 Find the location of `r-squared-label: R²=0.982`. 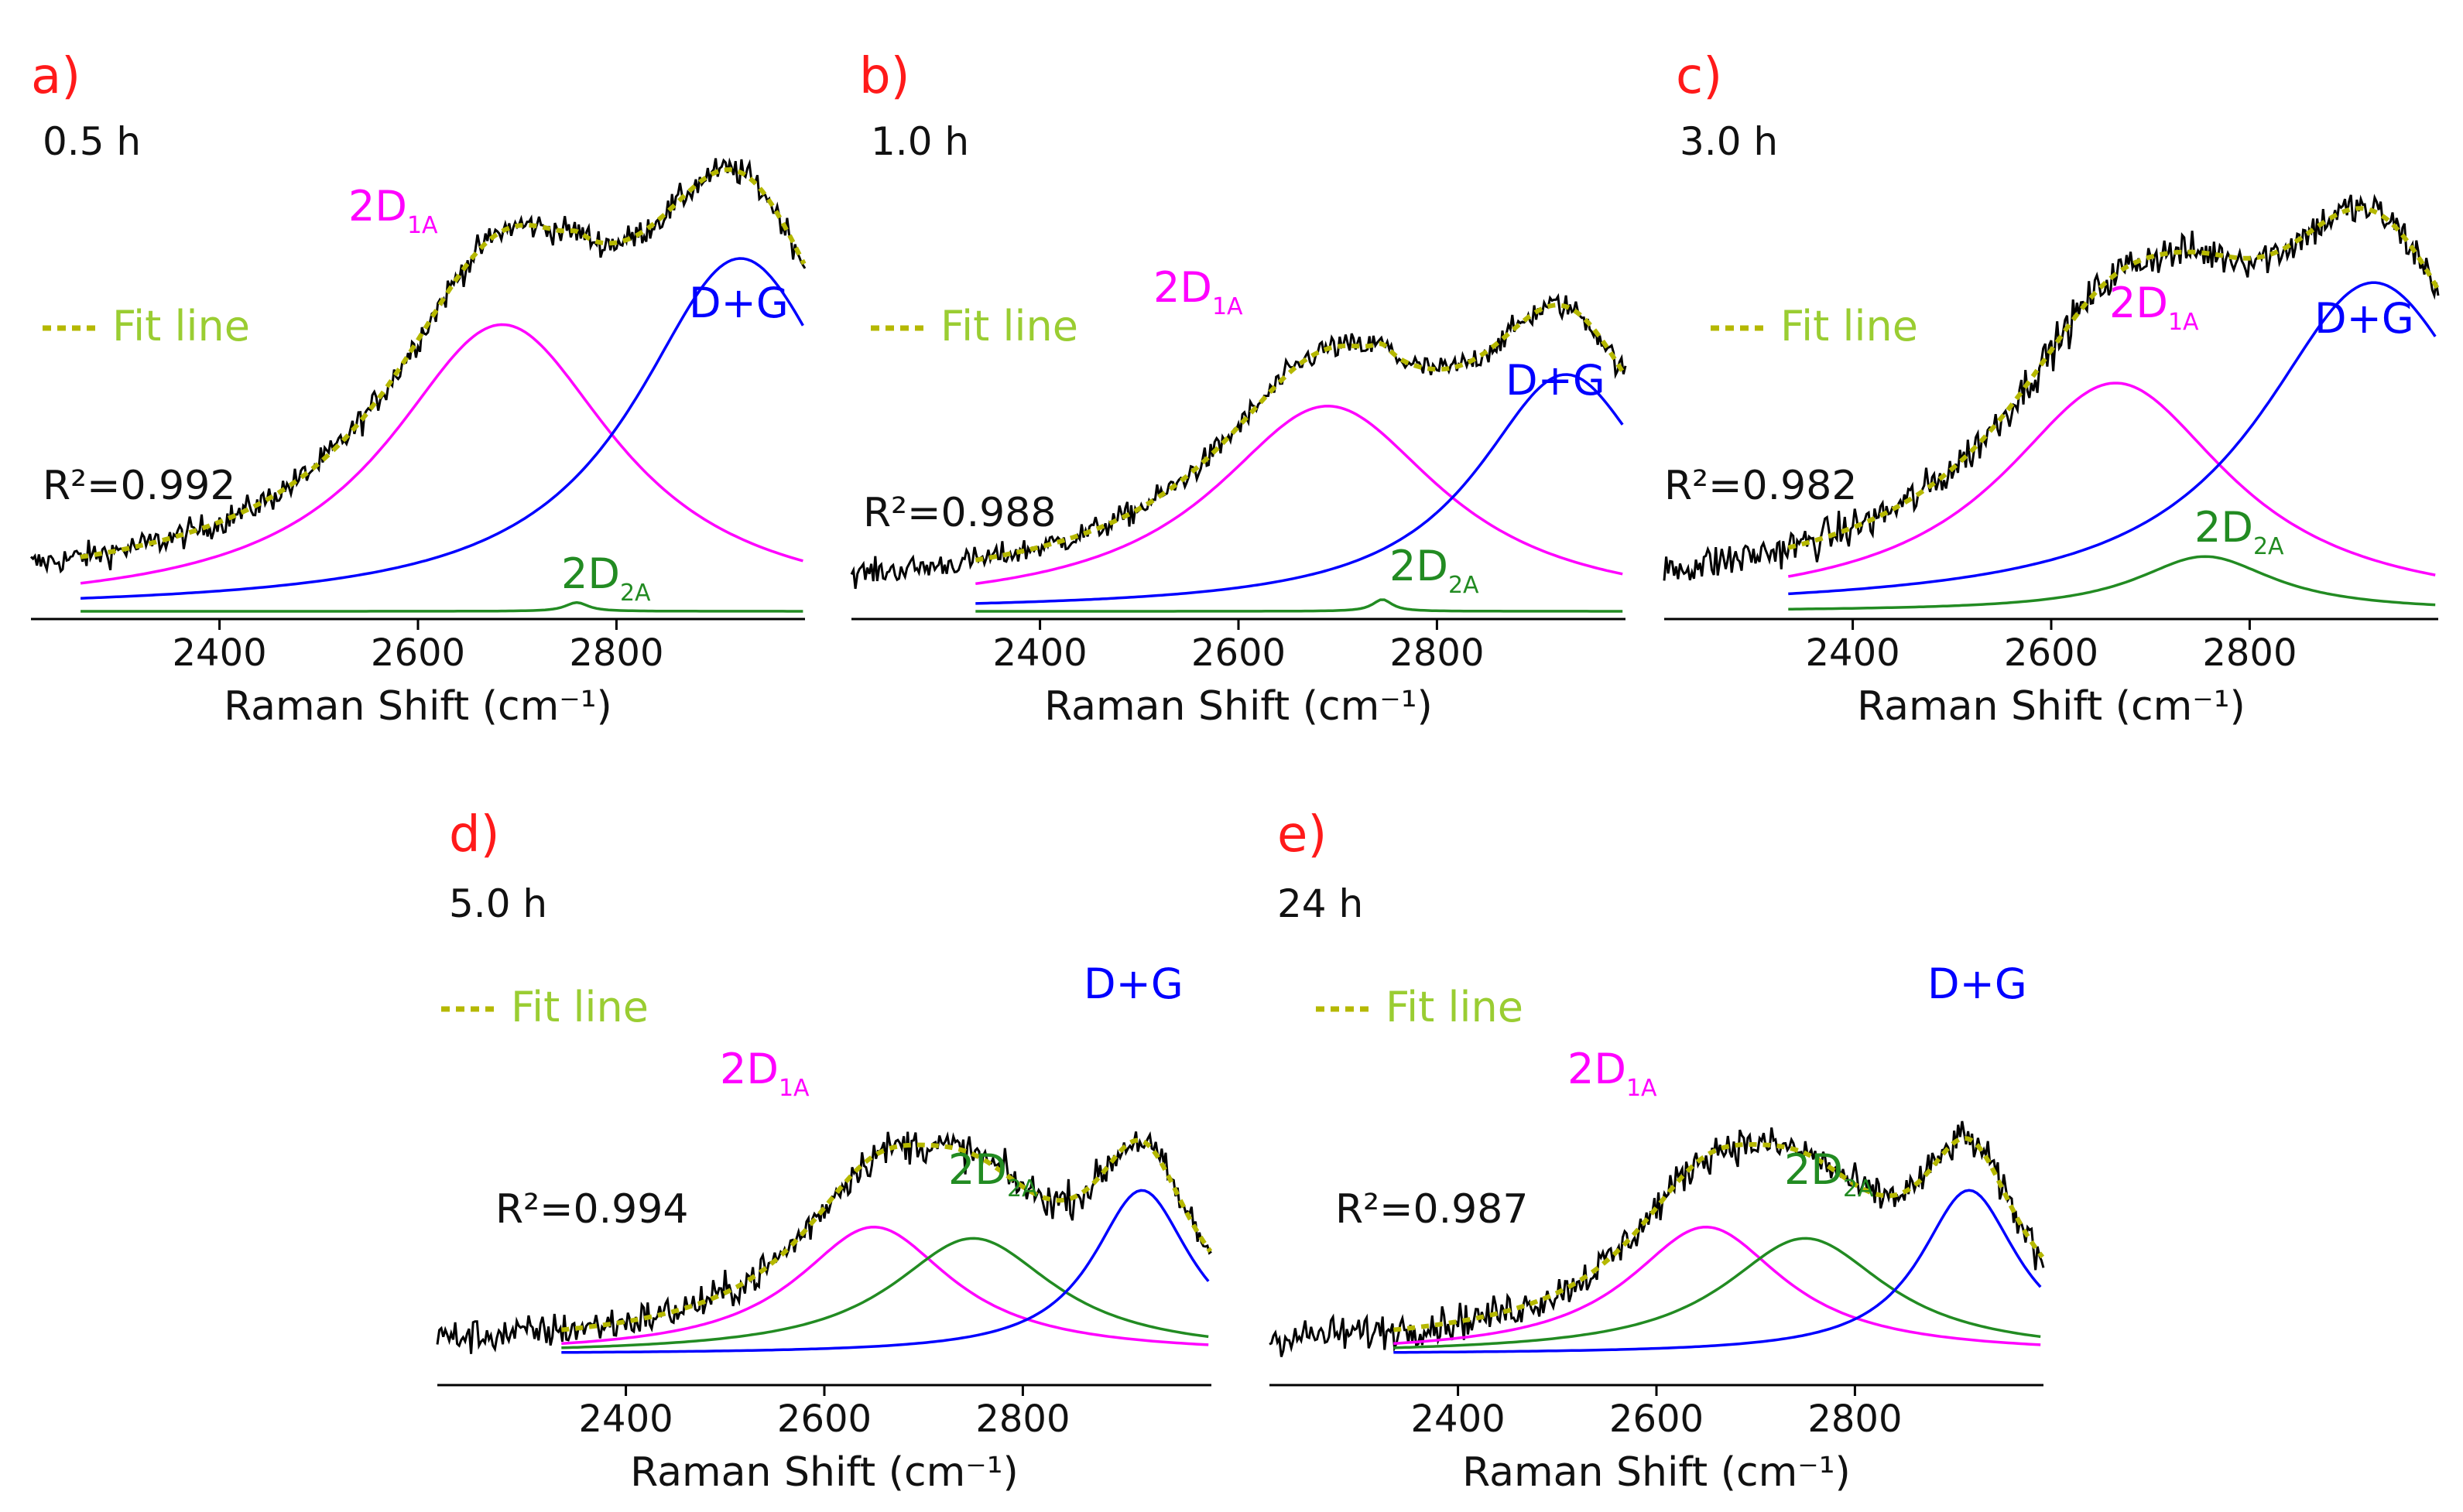

r-squared-label: R²=0.982 is located at coordinates (1760, 486).